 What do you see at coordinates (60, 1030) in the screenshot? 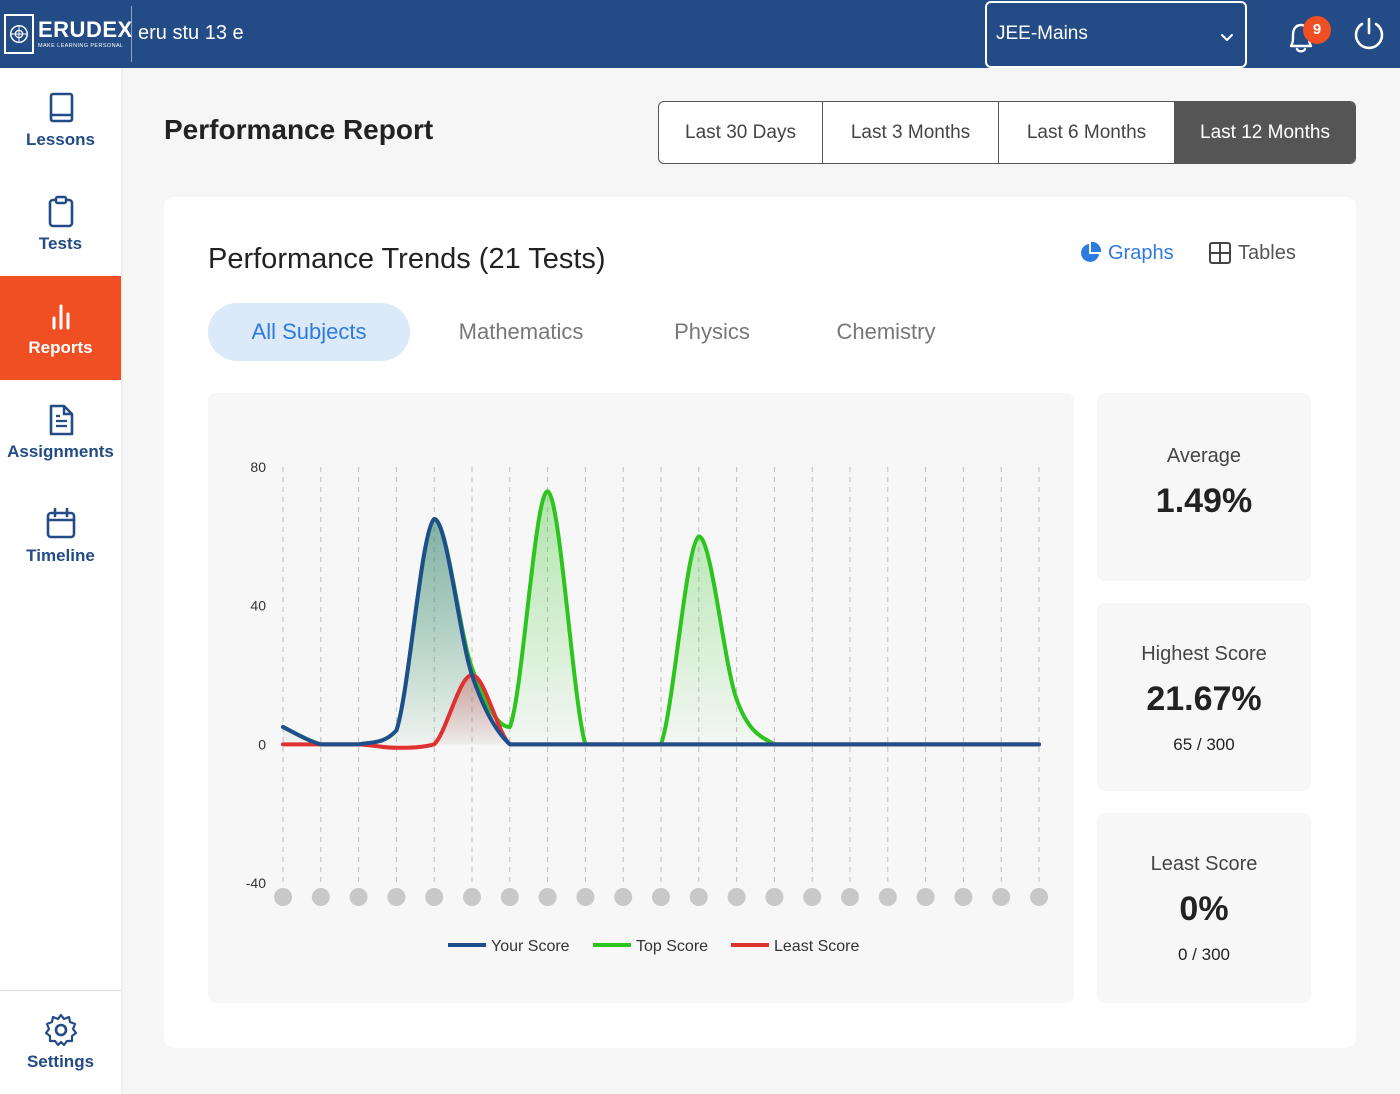
I see `gear-icon` at bounding box center [60, 1030].